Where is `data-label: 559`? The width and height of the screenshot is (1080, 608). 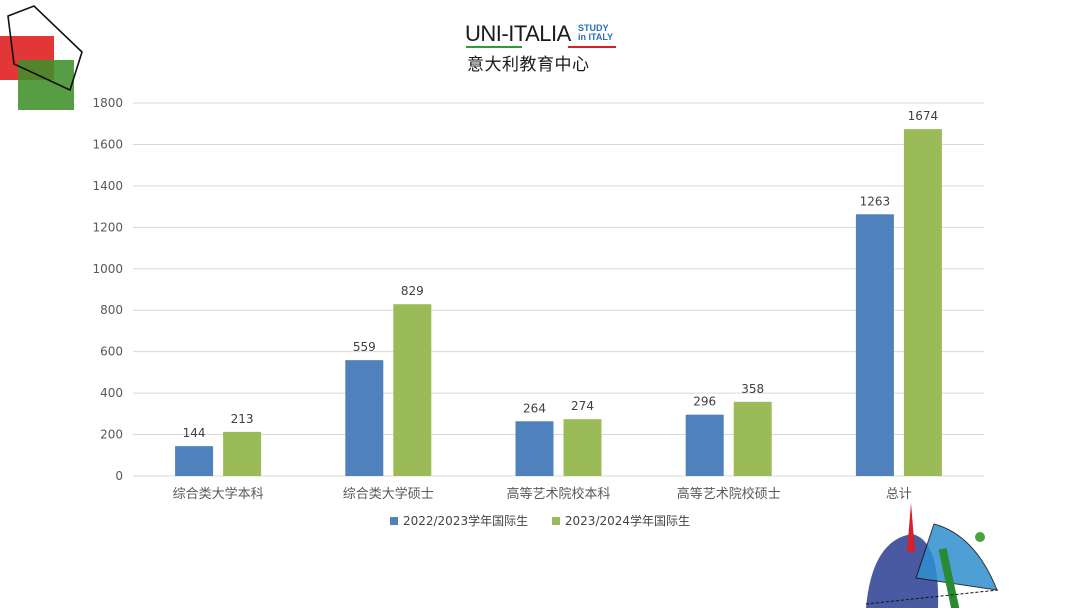 data-label: 559 is located at coordinates (364, 347).